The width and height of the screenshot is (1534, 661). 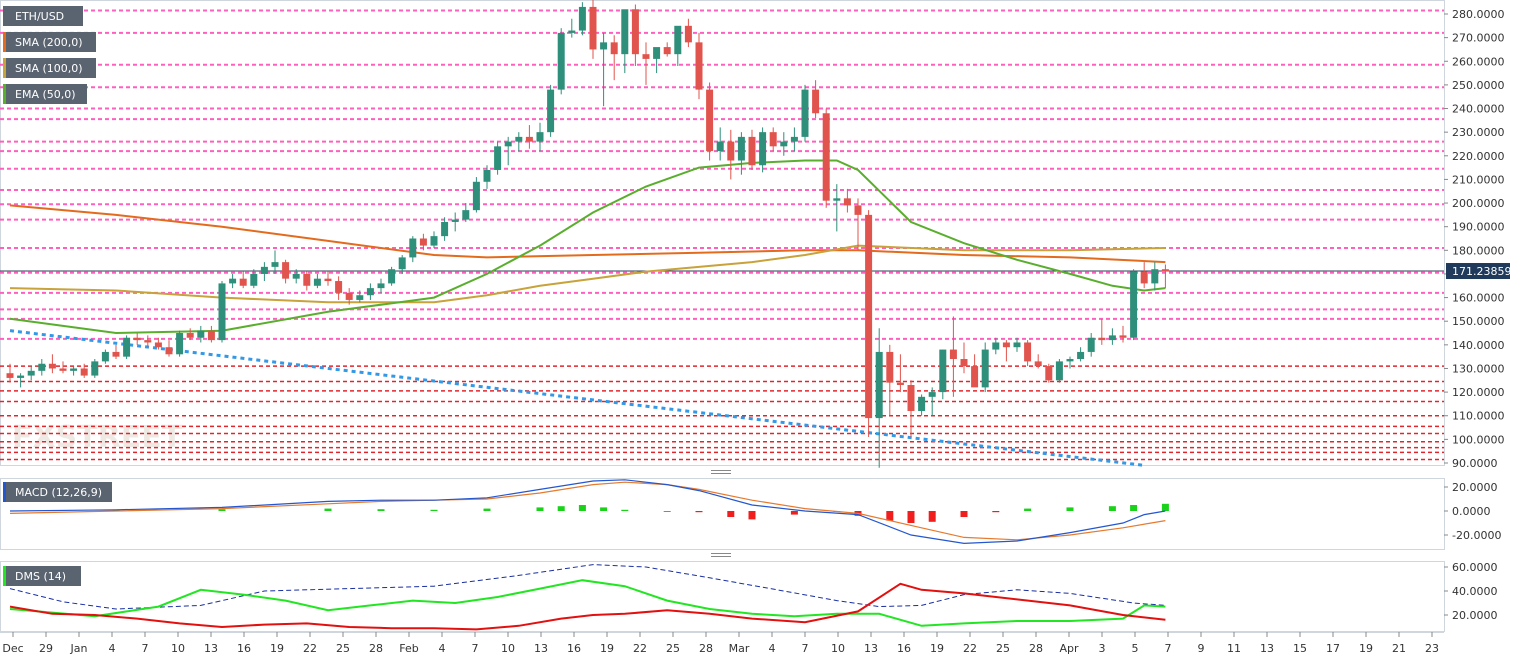 I want to click on x-tick-label-36: 9, so click(x=1201, y=648).